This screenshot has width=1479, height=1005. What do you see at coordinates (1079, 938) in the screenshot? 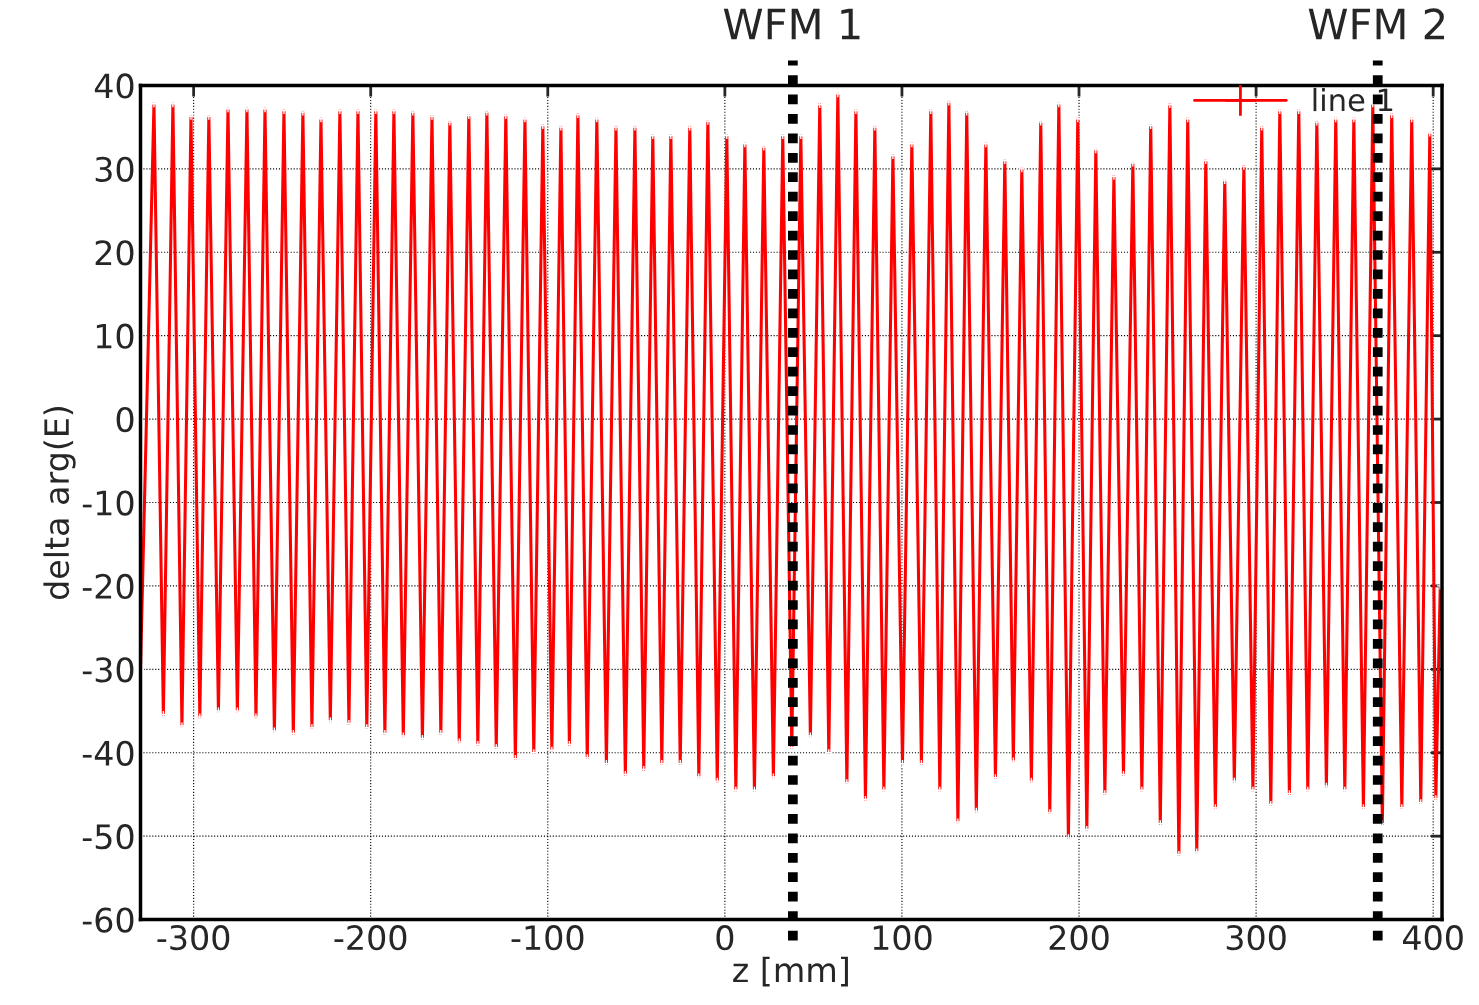
I see `x-tick-label: 200` at bounding box center [1079, 938].